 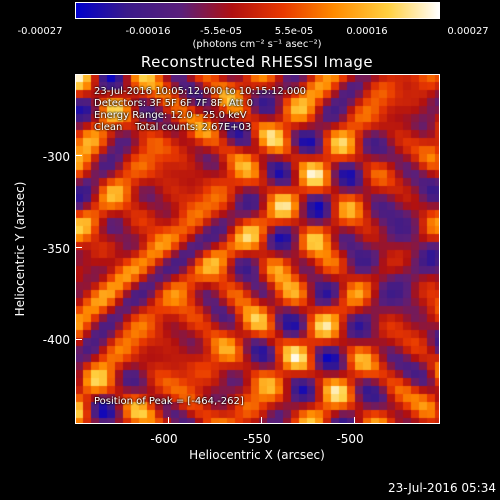 I want to click on peak-position-annotation: Position of Peak = [-464,-262], so click(x=169, y=401).